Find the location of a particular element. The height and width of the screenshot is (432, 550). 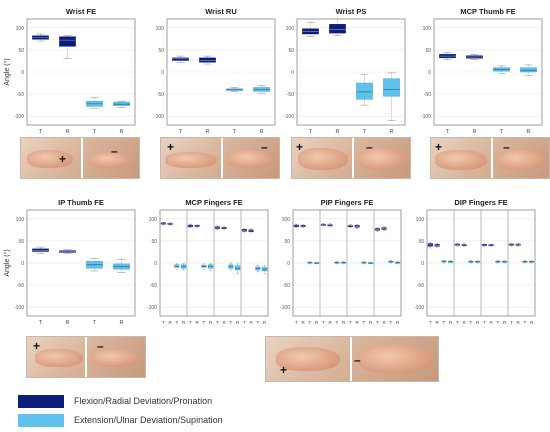

hand-image is located at coordinates (59, 358).